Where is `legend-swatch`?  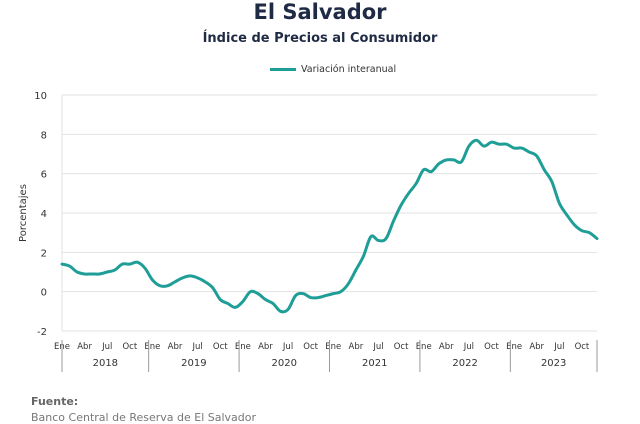 legend-swatch is located at coordinates (283, 69).